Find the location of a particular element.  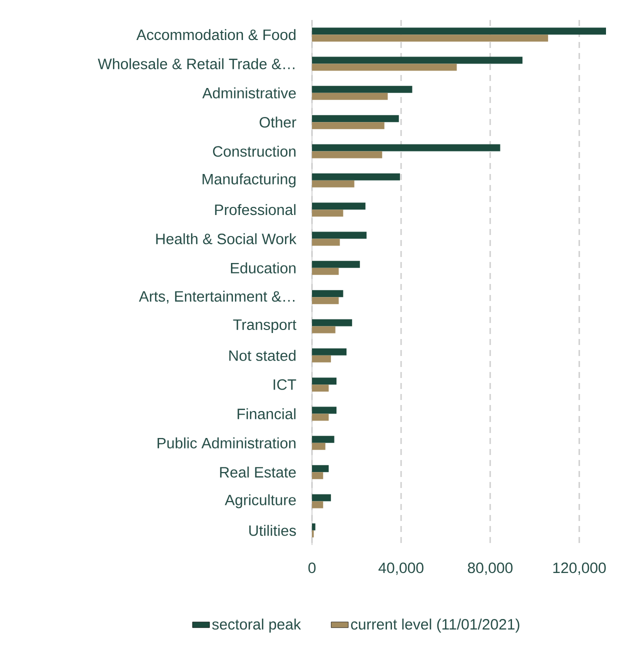

legend-label: sectoral peak is located at coordinates (256, 625).